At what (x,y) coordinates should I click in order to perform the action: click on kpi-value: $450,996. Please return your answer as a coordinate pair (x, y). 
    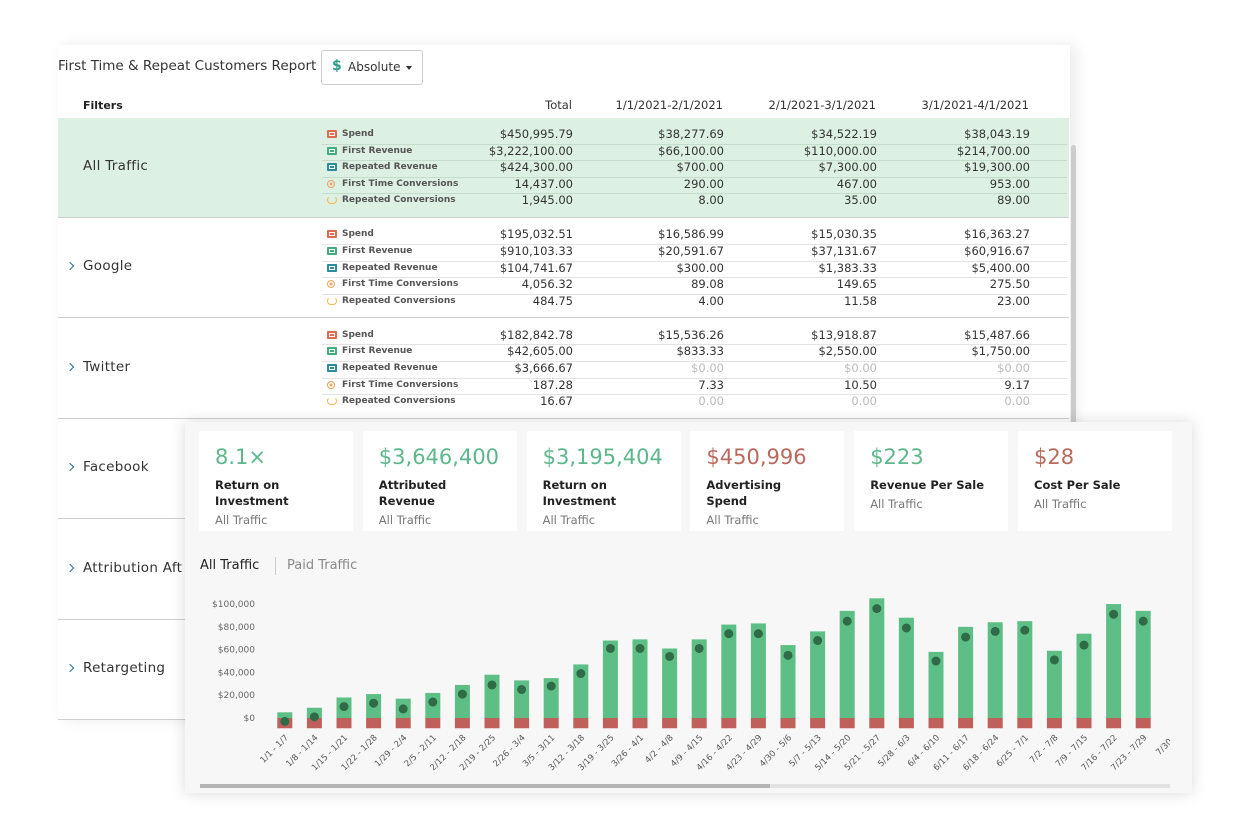
    Looking at the image, I should click on (756, 457).